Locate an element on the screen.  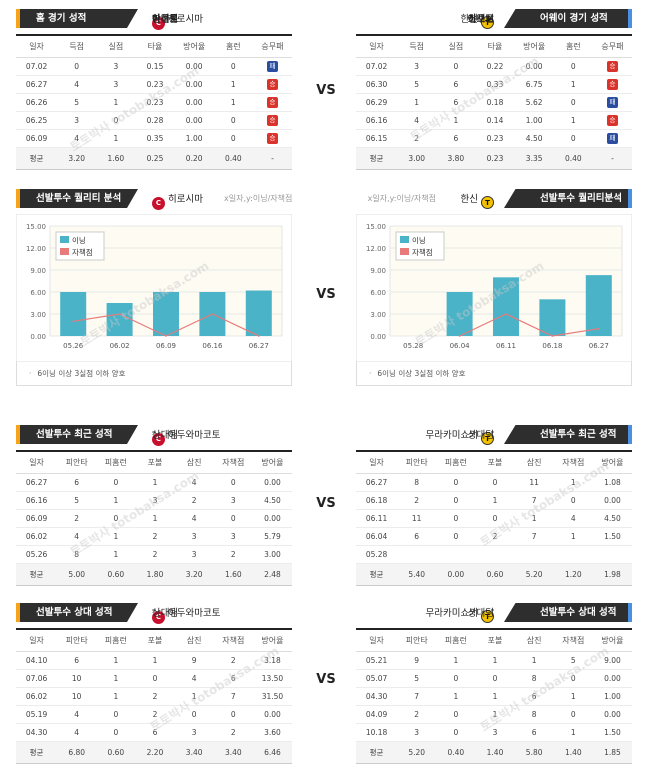
legend-label-earned-runs: 자책점 is located at coordinates (82, 252).